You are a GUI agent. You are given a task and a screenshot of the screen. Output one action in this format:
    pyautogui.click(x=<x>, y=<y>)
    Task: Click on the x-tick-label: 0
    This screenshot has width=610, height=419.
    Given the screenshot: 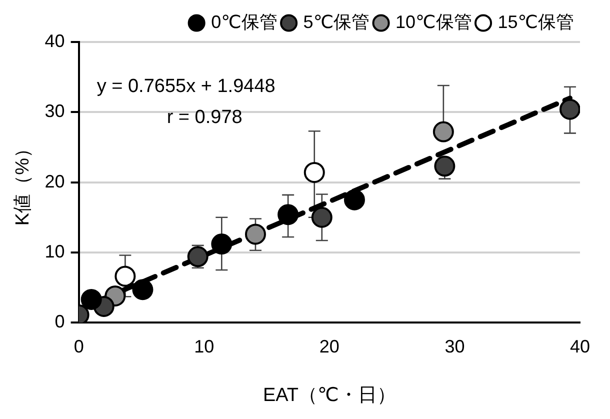 What is the action you would take?
    pyautogui.click(x=79, y=346)
    